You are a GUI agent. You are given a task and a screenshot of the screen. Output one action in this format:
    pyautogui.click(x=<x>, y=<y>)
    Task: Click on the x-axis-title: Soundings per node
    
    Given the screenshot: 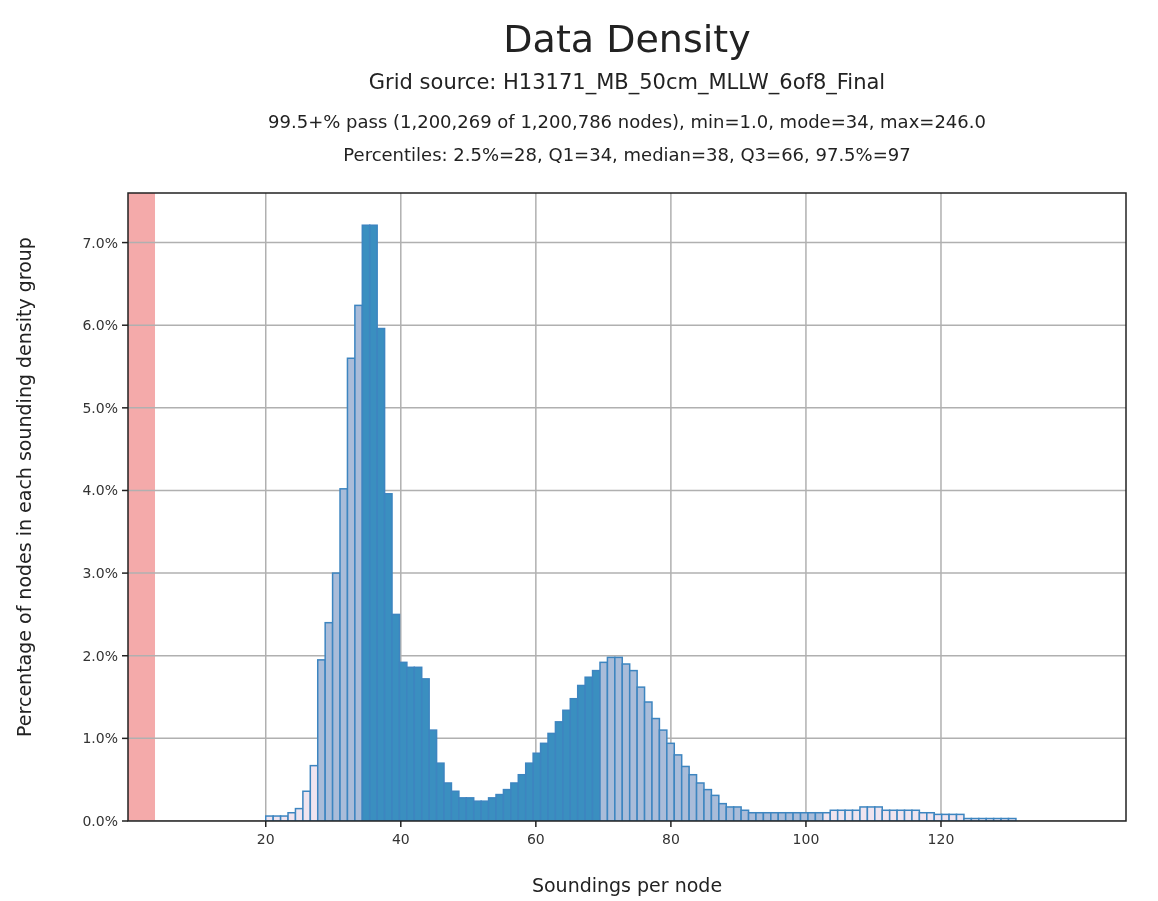 What is the action you would take?
    pyautogui.click(x=627, y=885)
    